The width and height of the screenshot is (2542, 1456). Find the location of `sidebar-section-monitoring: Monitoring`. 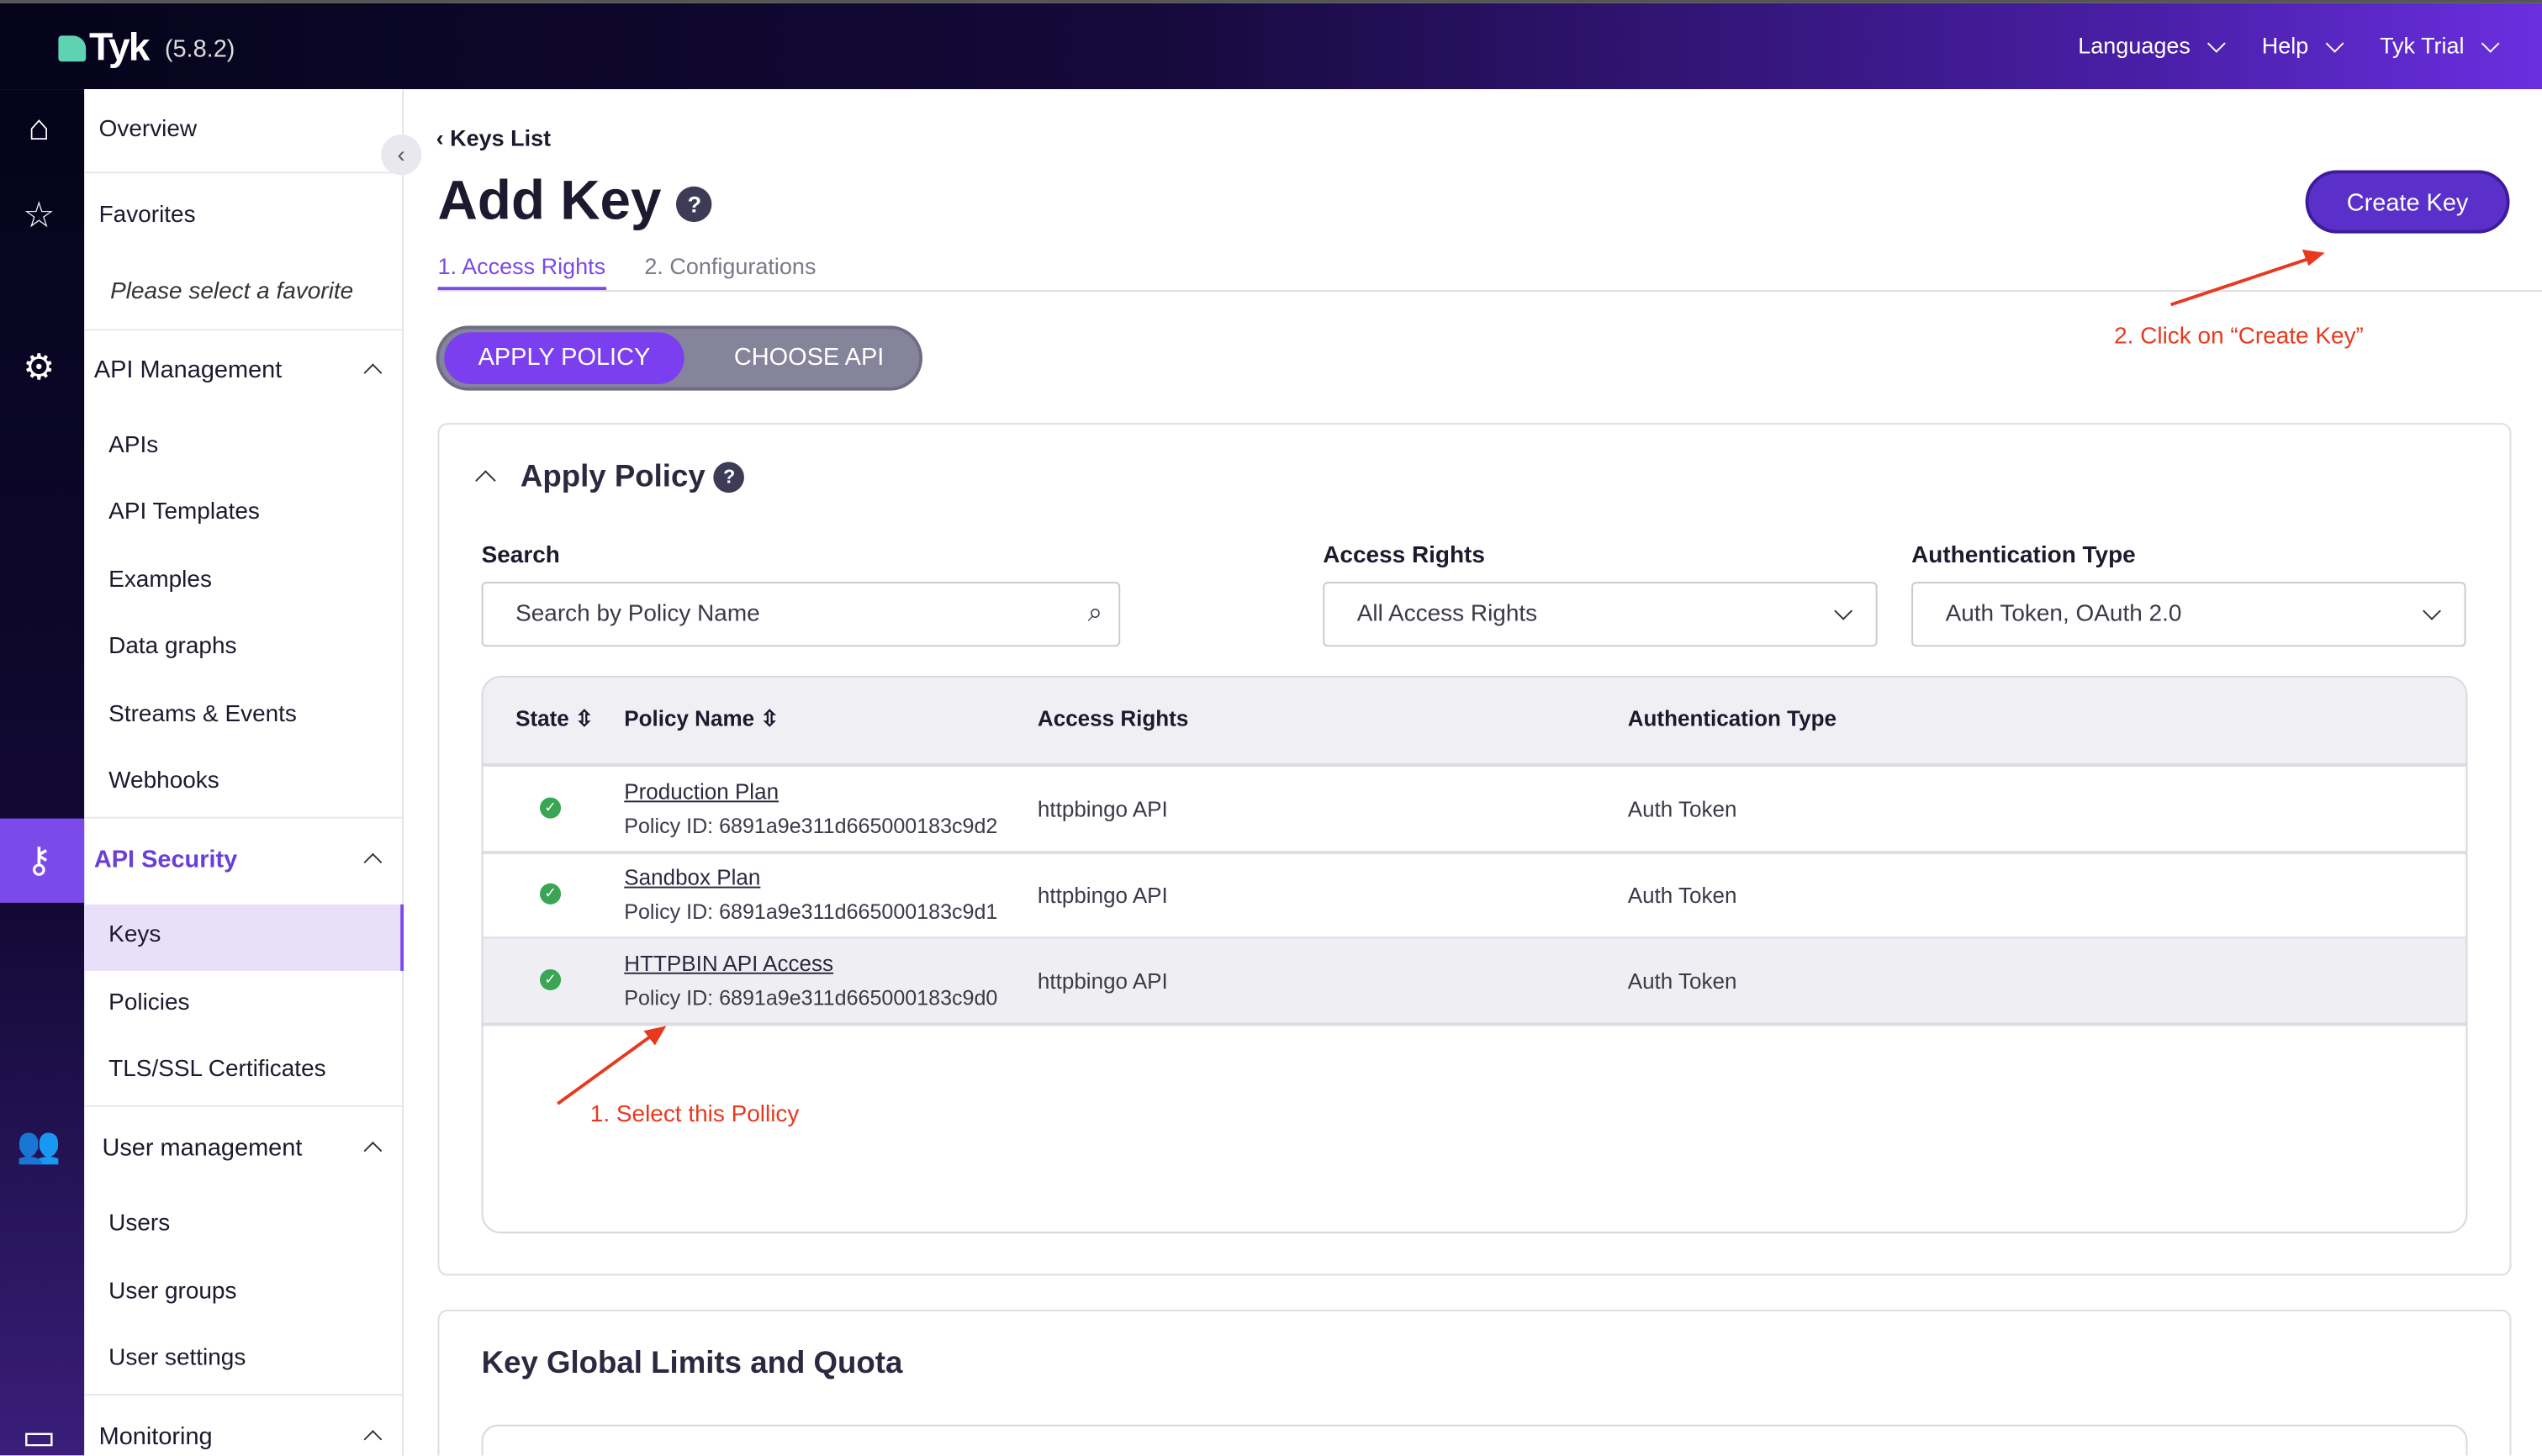

sidebar-section-monitoring: Monitoring is located at coordinates (156, 1436).